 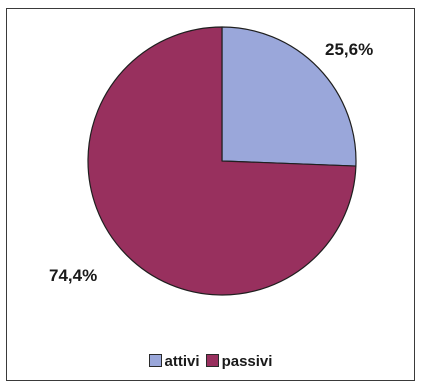 I want to click on data-label-passivi: 74,4%, so click(x=73, y=275).